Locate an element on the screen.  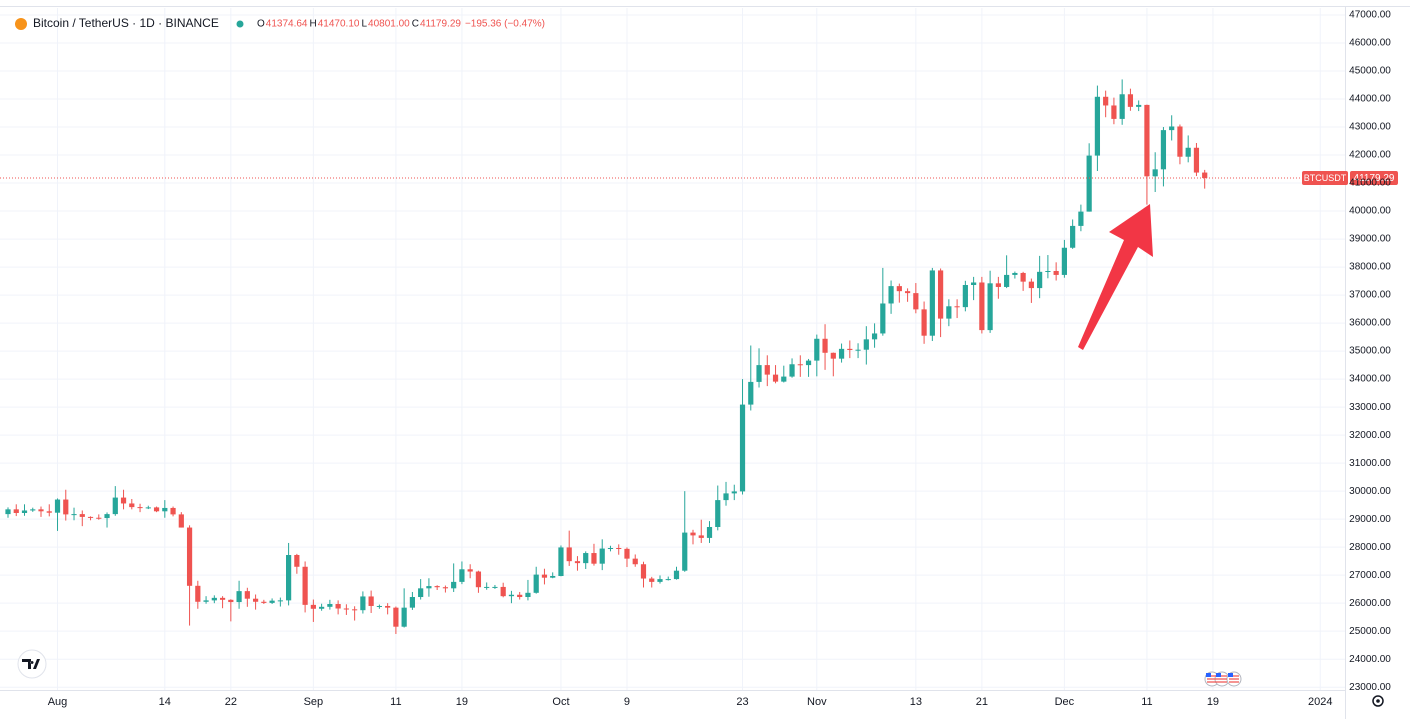
y-tick-label: 34000.00 is located at coordinates (1370, 379).